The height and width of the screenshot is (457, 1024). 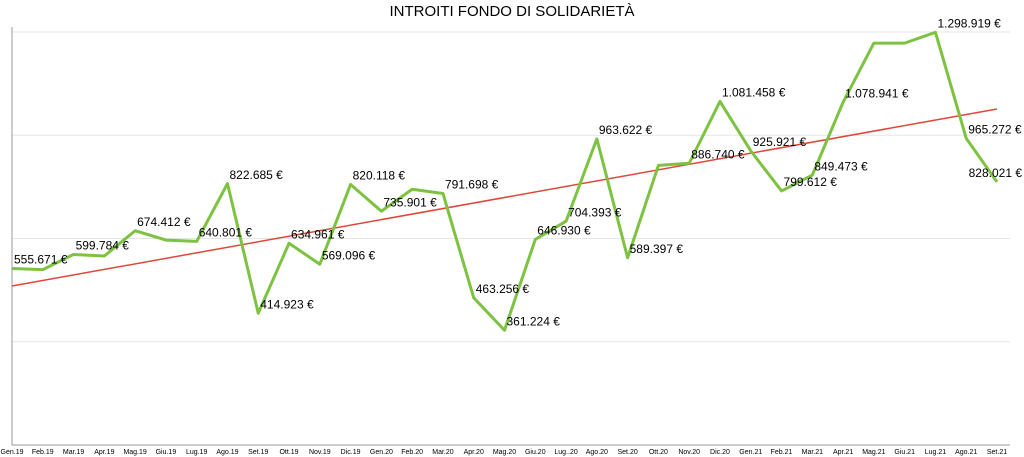 What do you see at coordinates (256, 175) in the screenshot?
I see `data-label: 822.685 €` at bounding box center [256, 175].